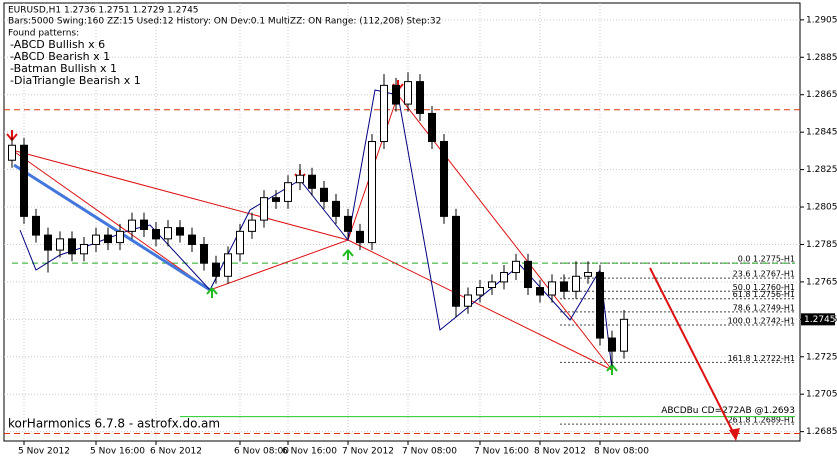  I want to click on x-tick-label: 6 Nov 08:00, so click(261, 452).